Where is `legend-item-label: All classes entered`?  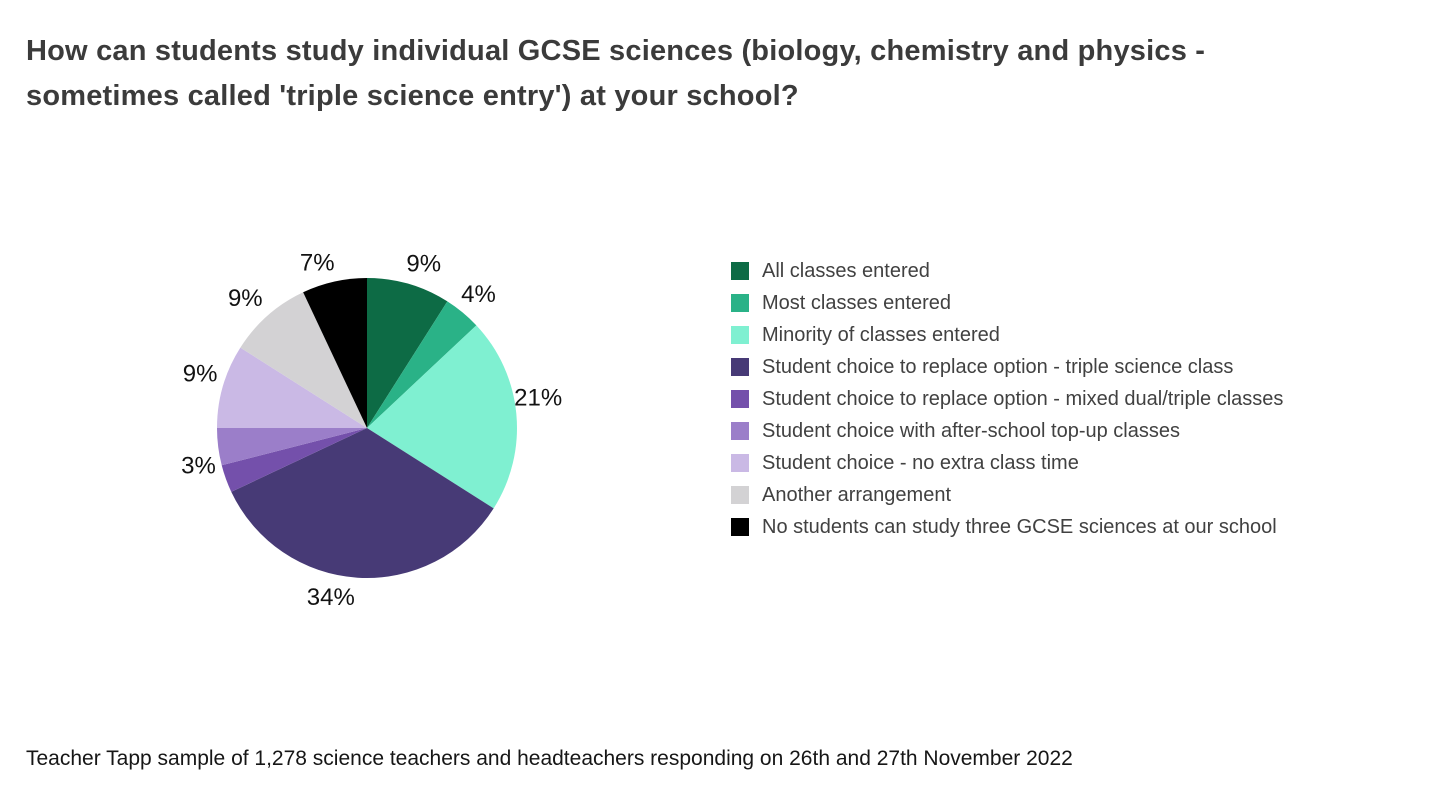
legend-item-label: All classes entered is located at coordinates (846, 270).